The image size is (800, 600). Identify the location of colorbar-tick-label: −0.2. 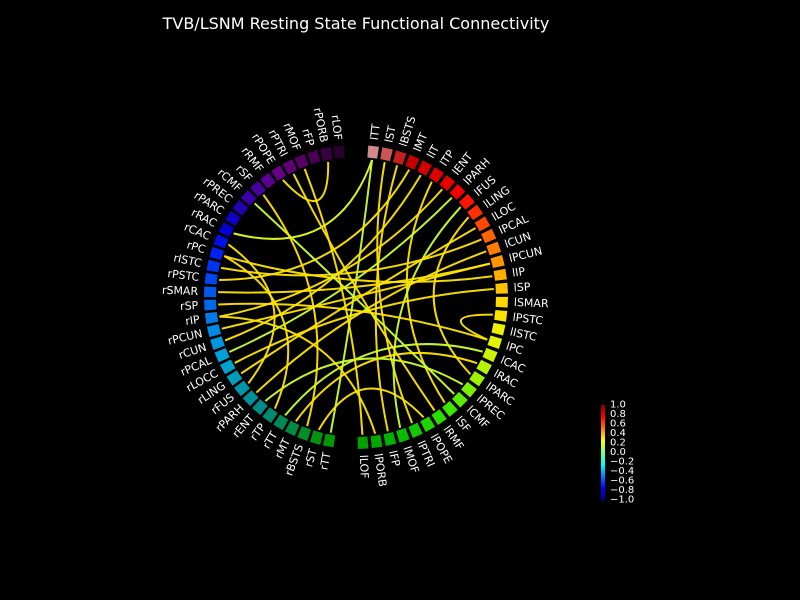
(622, 462).